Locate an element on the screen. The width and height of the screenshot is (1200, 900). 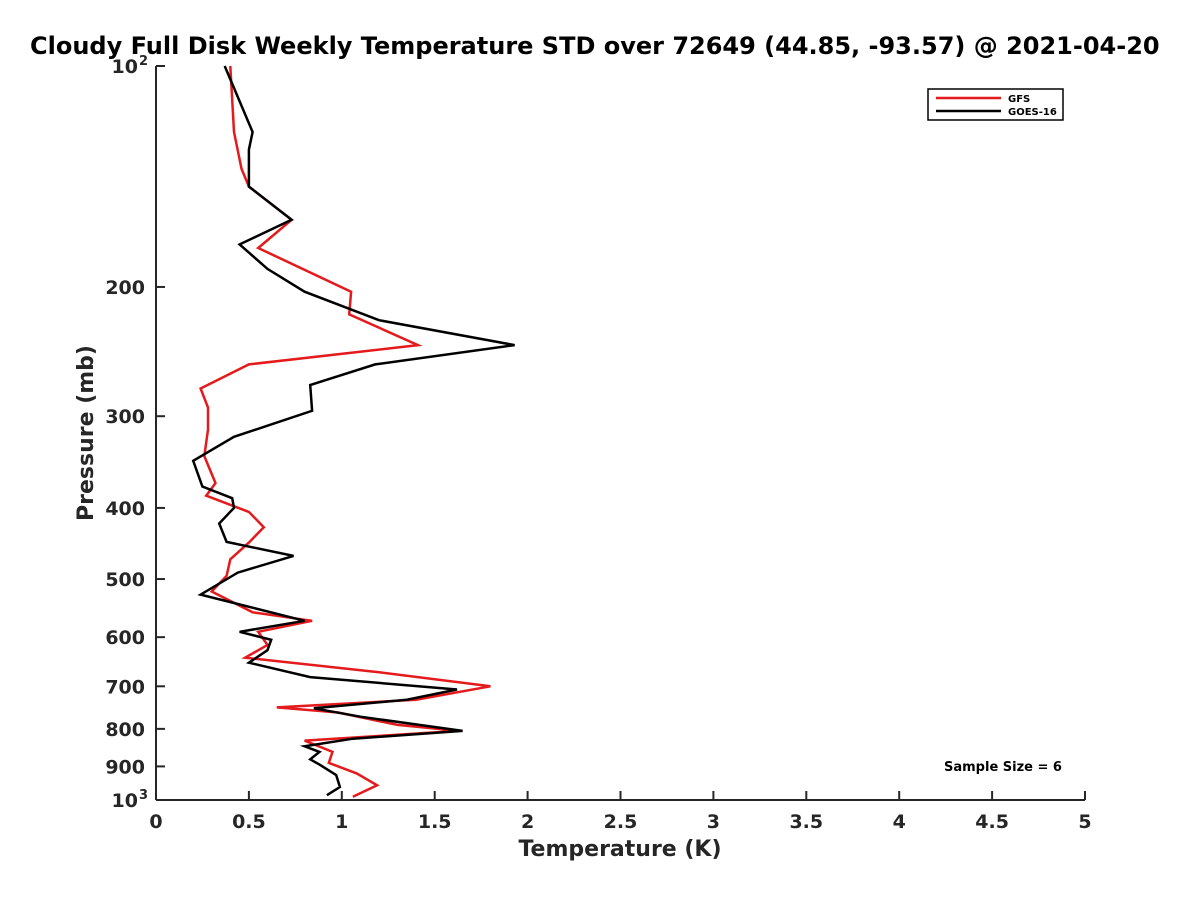
x-tick-label: 0 is located at coordinates (155, 822).